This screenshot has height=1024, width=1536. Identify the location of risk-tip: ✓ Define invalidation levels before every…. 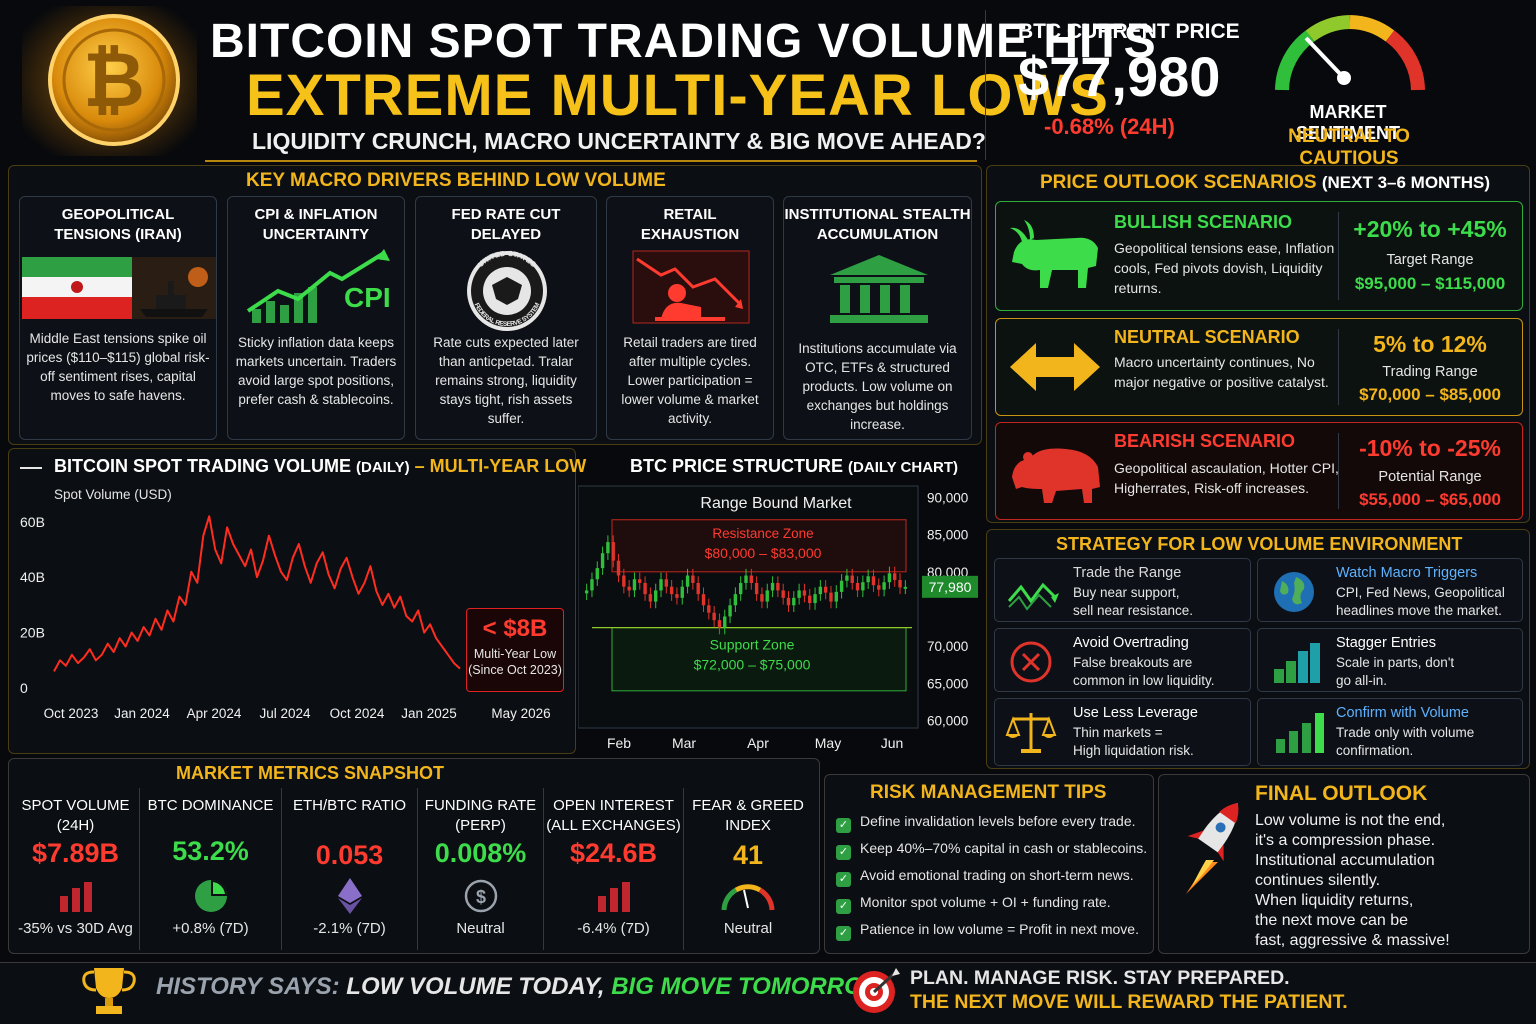
(986, 823).